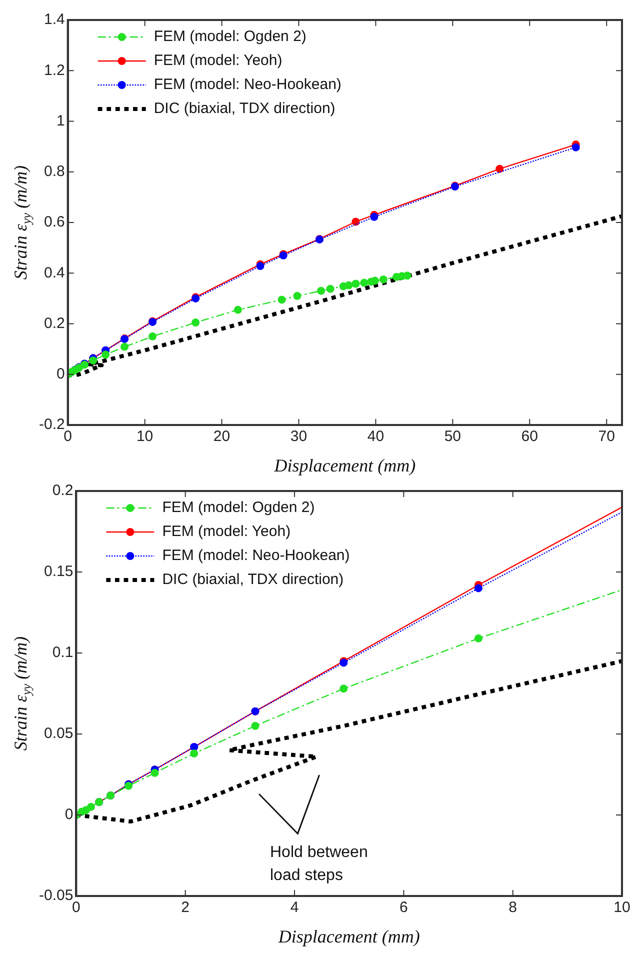  I want to click on y-tick-label: 1.4, so click(54, 19).